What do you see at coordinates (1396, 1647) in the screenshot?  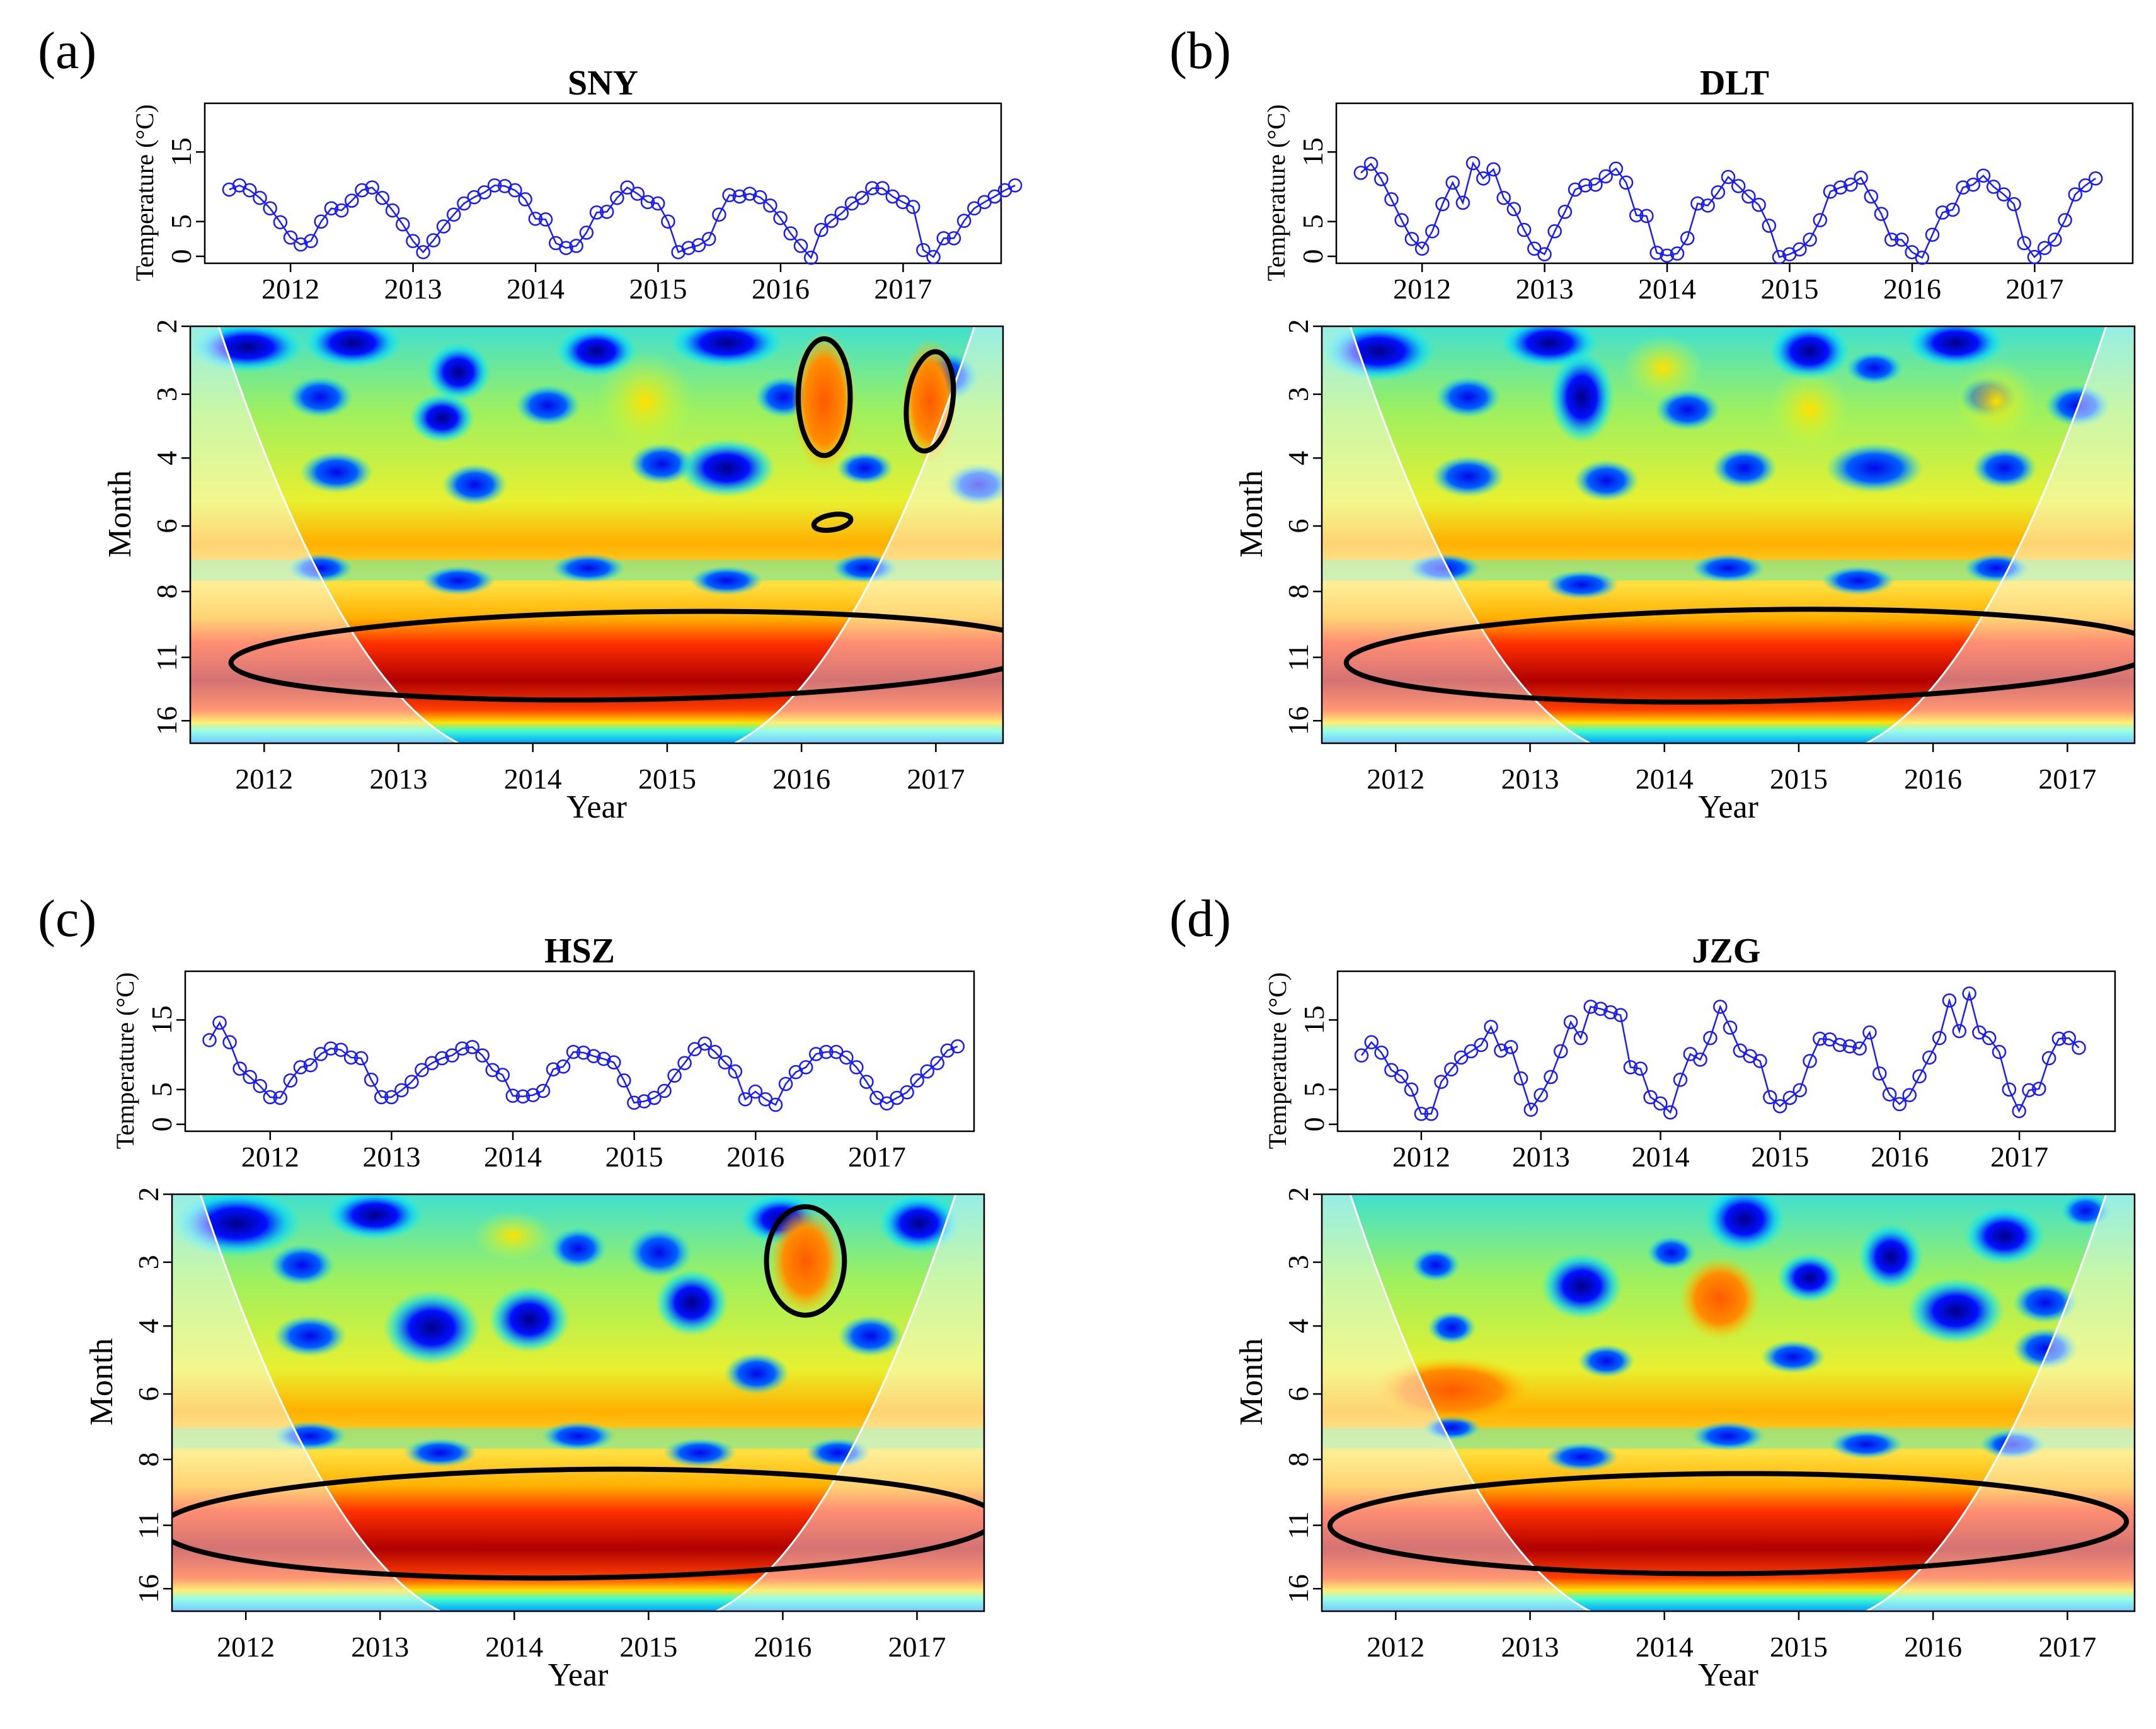 I see `year-tick-label: 2012` at bounding box center [1396, 1647].